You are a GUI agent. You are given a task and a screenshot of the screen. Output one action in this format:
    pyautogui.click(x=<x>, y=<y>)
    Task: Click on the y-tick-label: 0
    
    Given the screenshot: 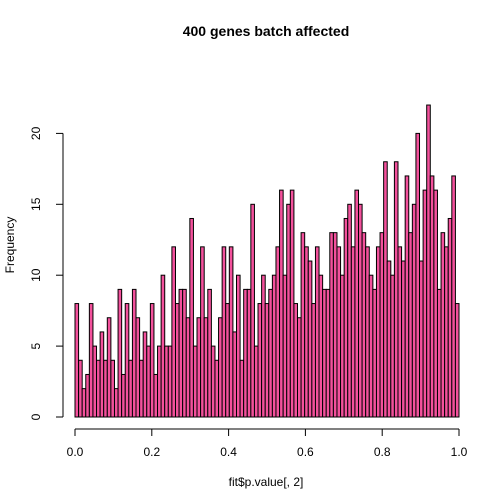 What is the action you would take?
    pyautogui.click(x=36, y=416)
    